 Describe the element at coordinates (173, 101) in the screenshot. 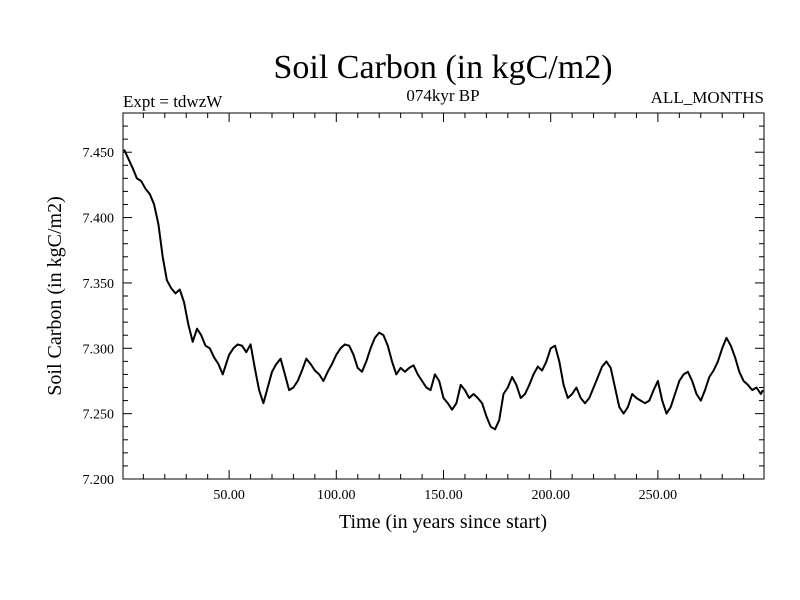

I see `experiment-label: Expt = tdwzW` at that location.